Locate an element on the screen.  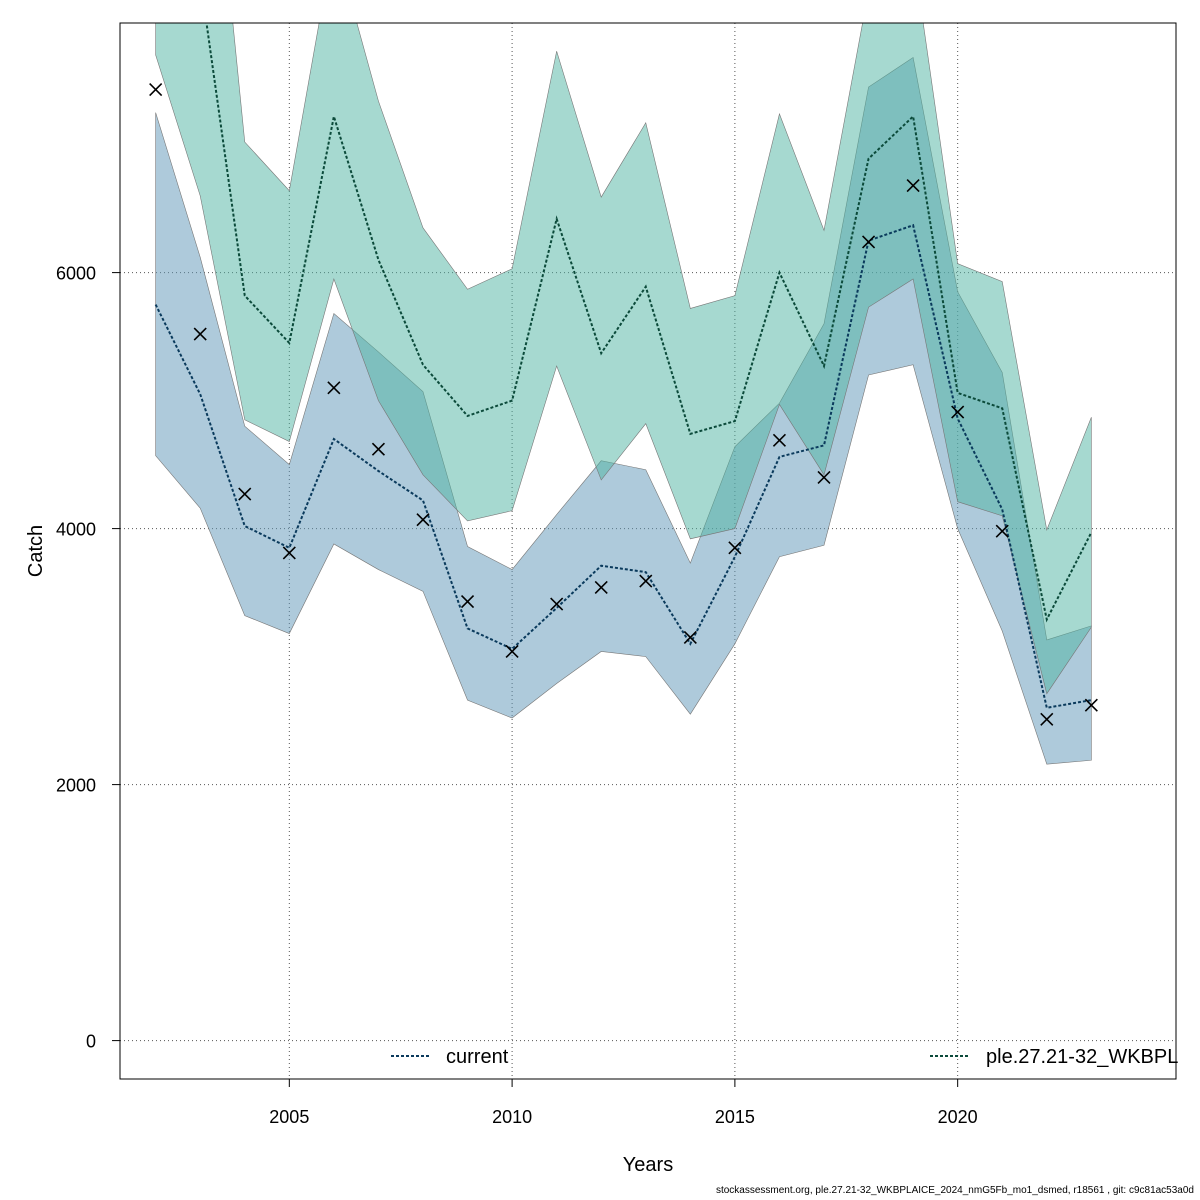
y-tick-label-0: 0 is located at coordinates (91, 1042).